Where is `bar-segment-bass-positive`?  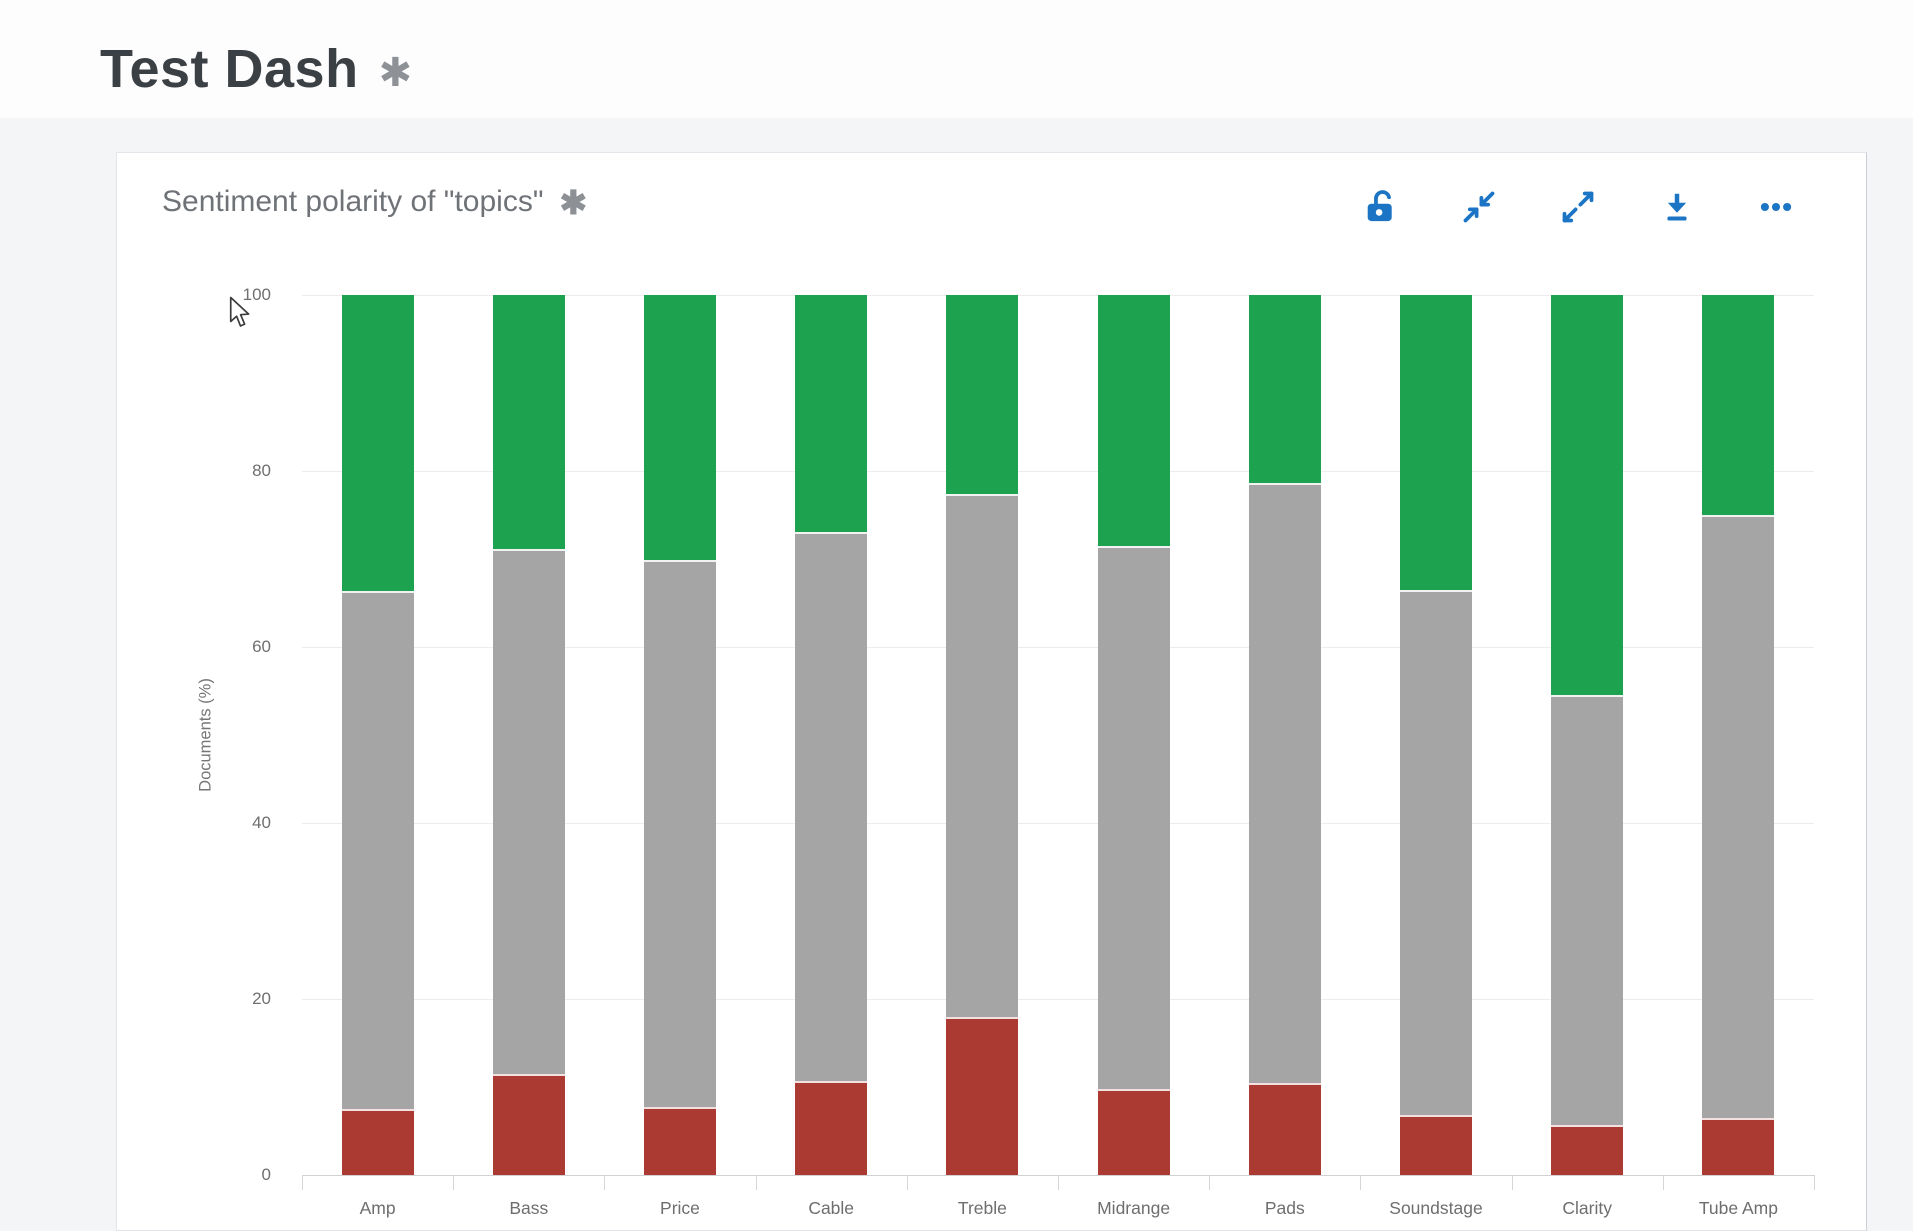
bar-segment-bass-positive is located at coordinates (528, 422).